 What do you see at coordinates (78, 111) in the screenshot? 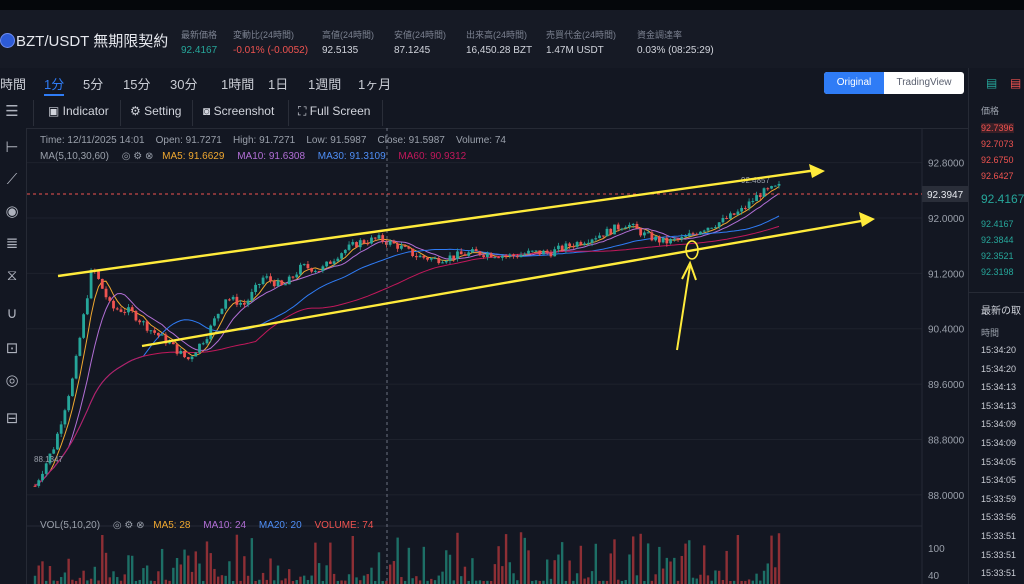
I see `indicator-button: ▣ Indicator` at bounding box center [78, 111].